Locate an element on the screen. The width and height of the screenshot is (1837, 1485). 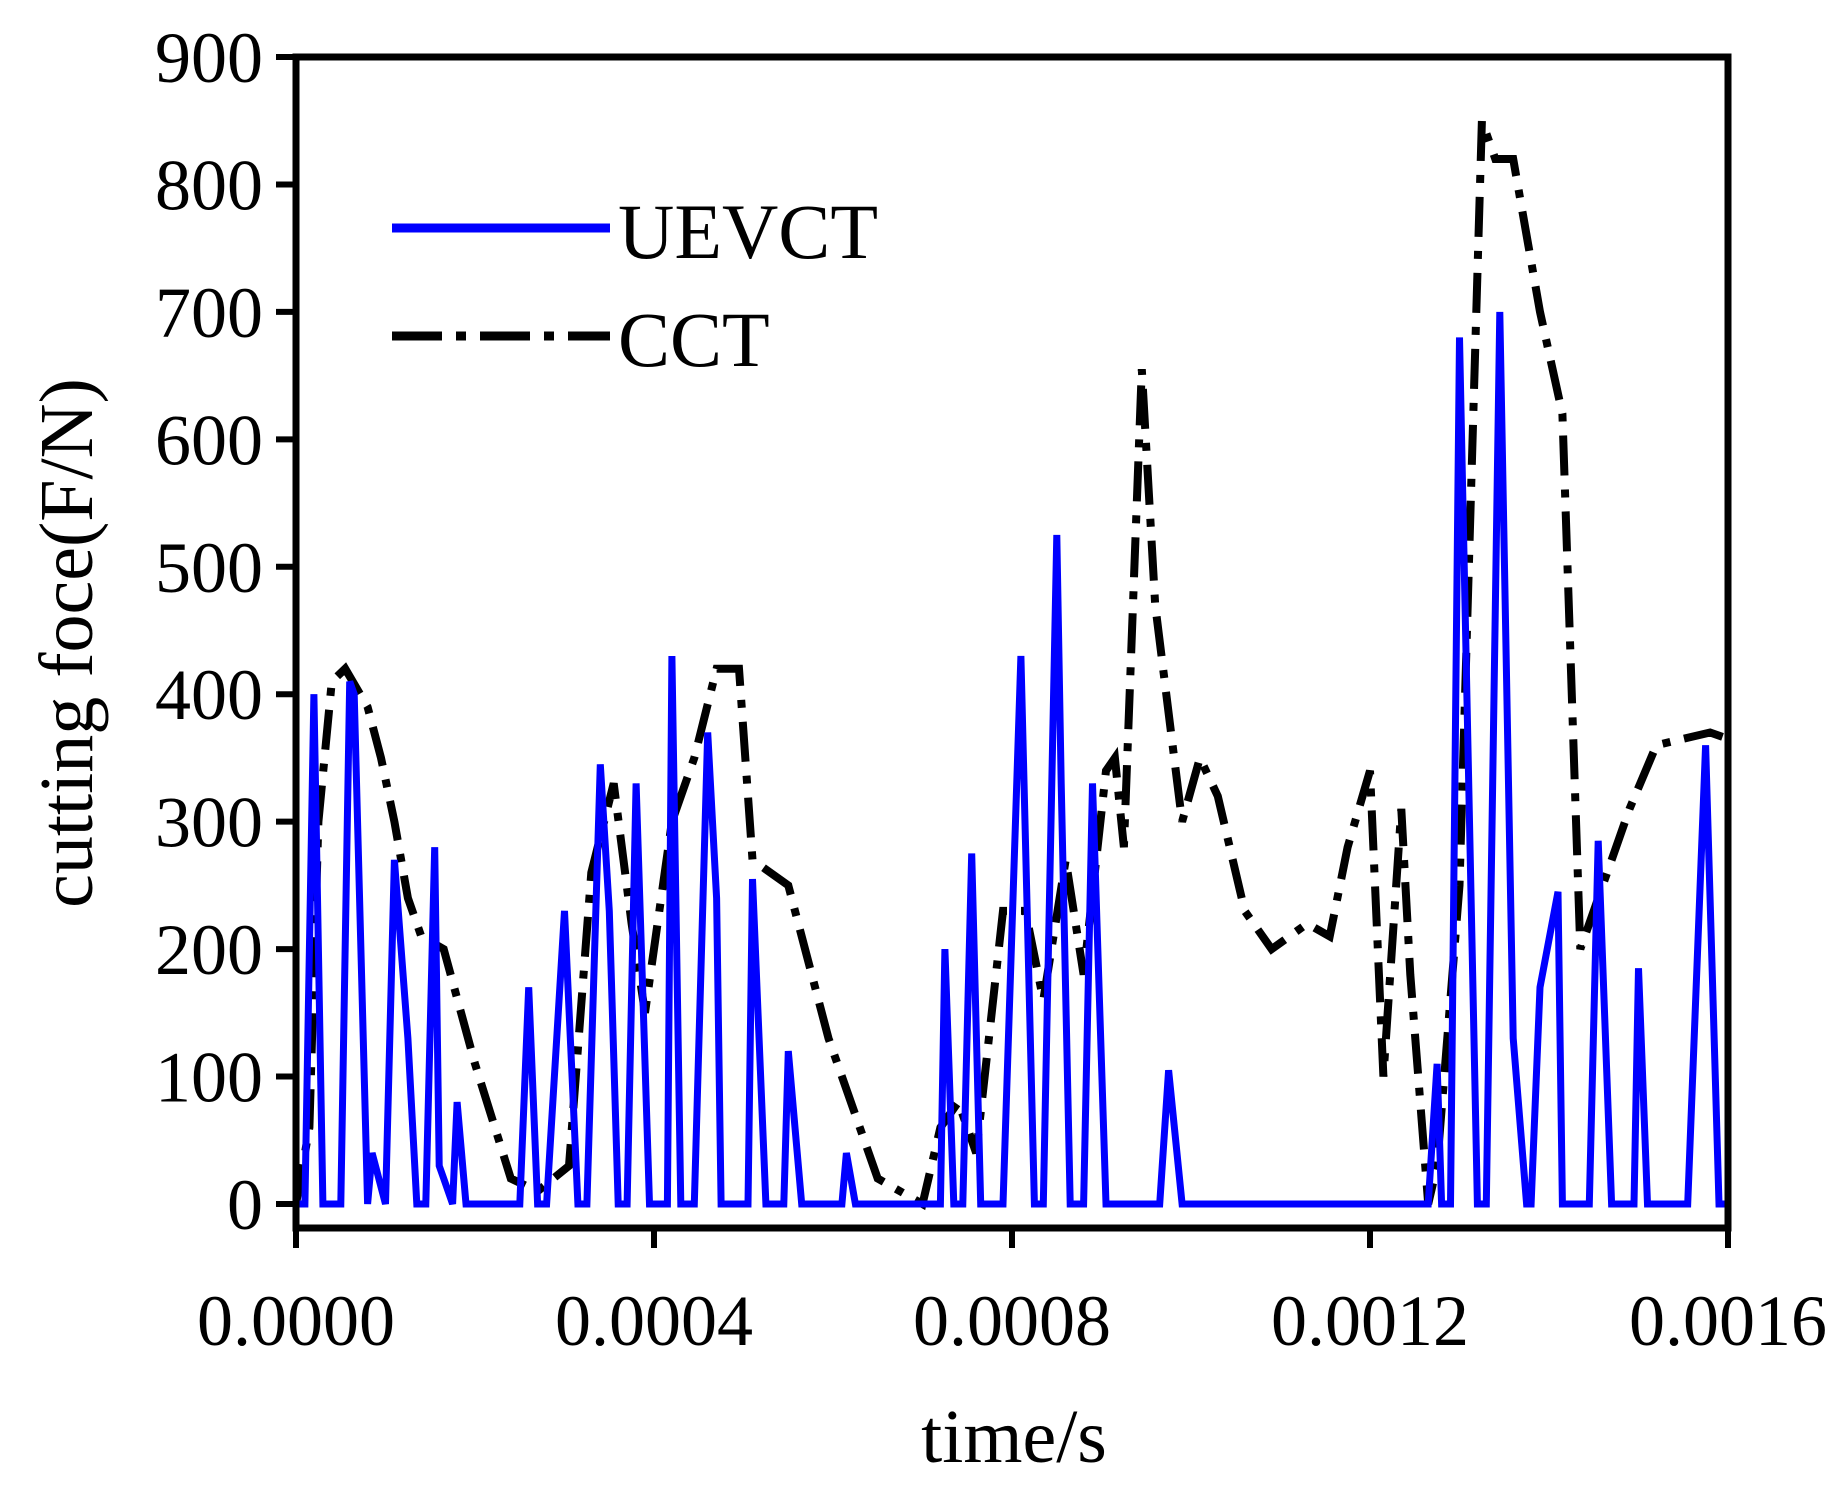
x-tick-label: 0.0004 is located at coordinates (654, 1321).